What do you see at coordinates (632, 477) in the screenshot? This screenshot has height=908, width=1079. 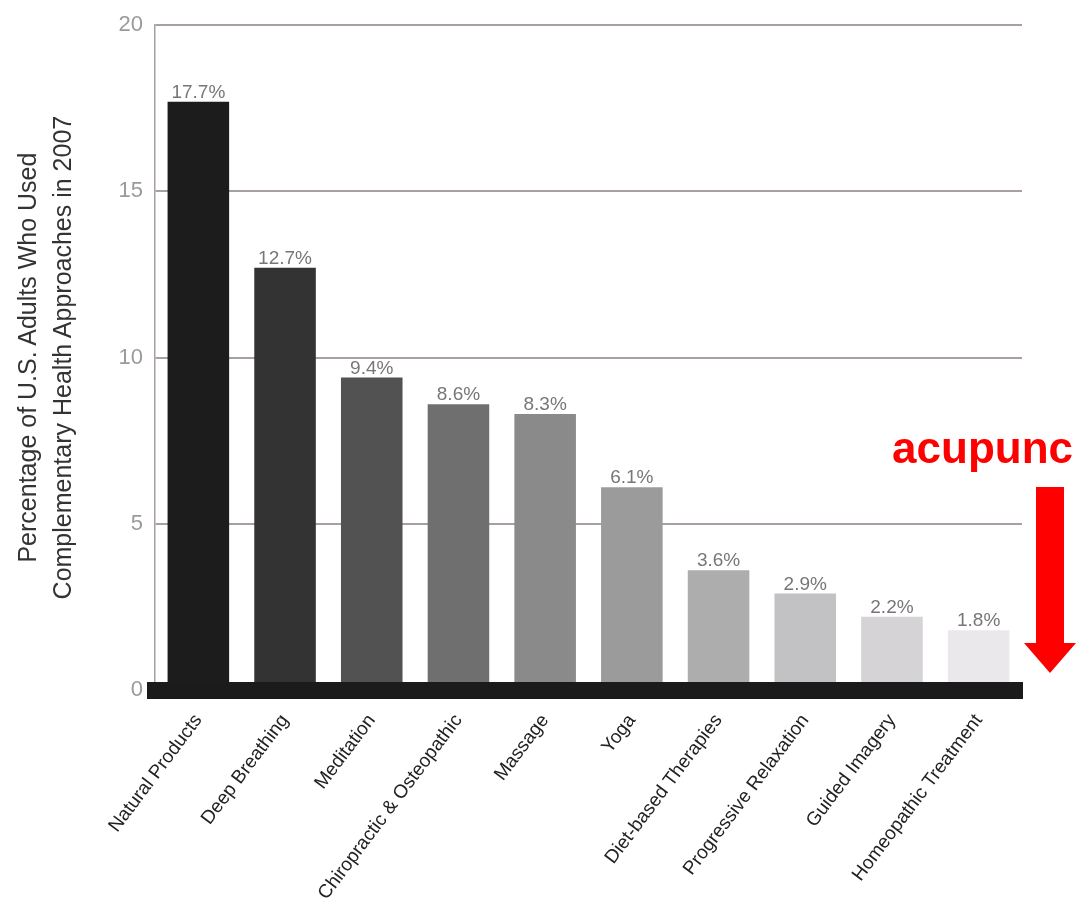 I see `data-label: 6.1%` at bounding box center [632, 477].